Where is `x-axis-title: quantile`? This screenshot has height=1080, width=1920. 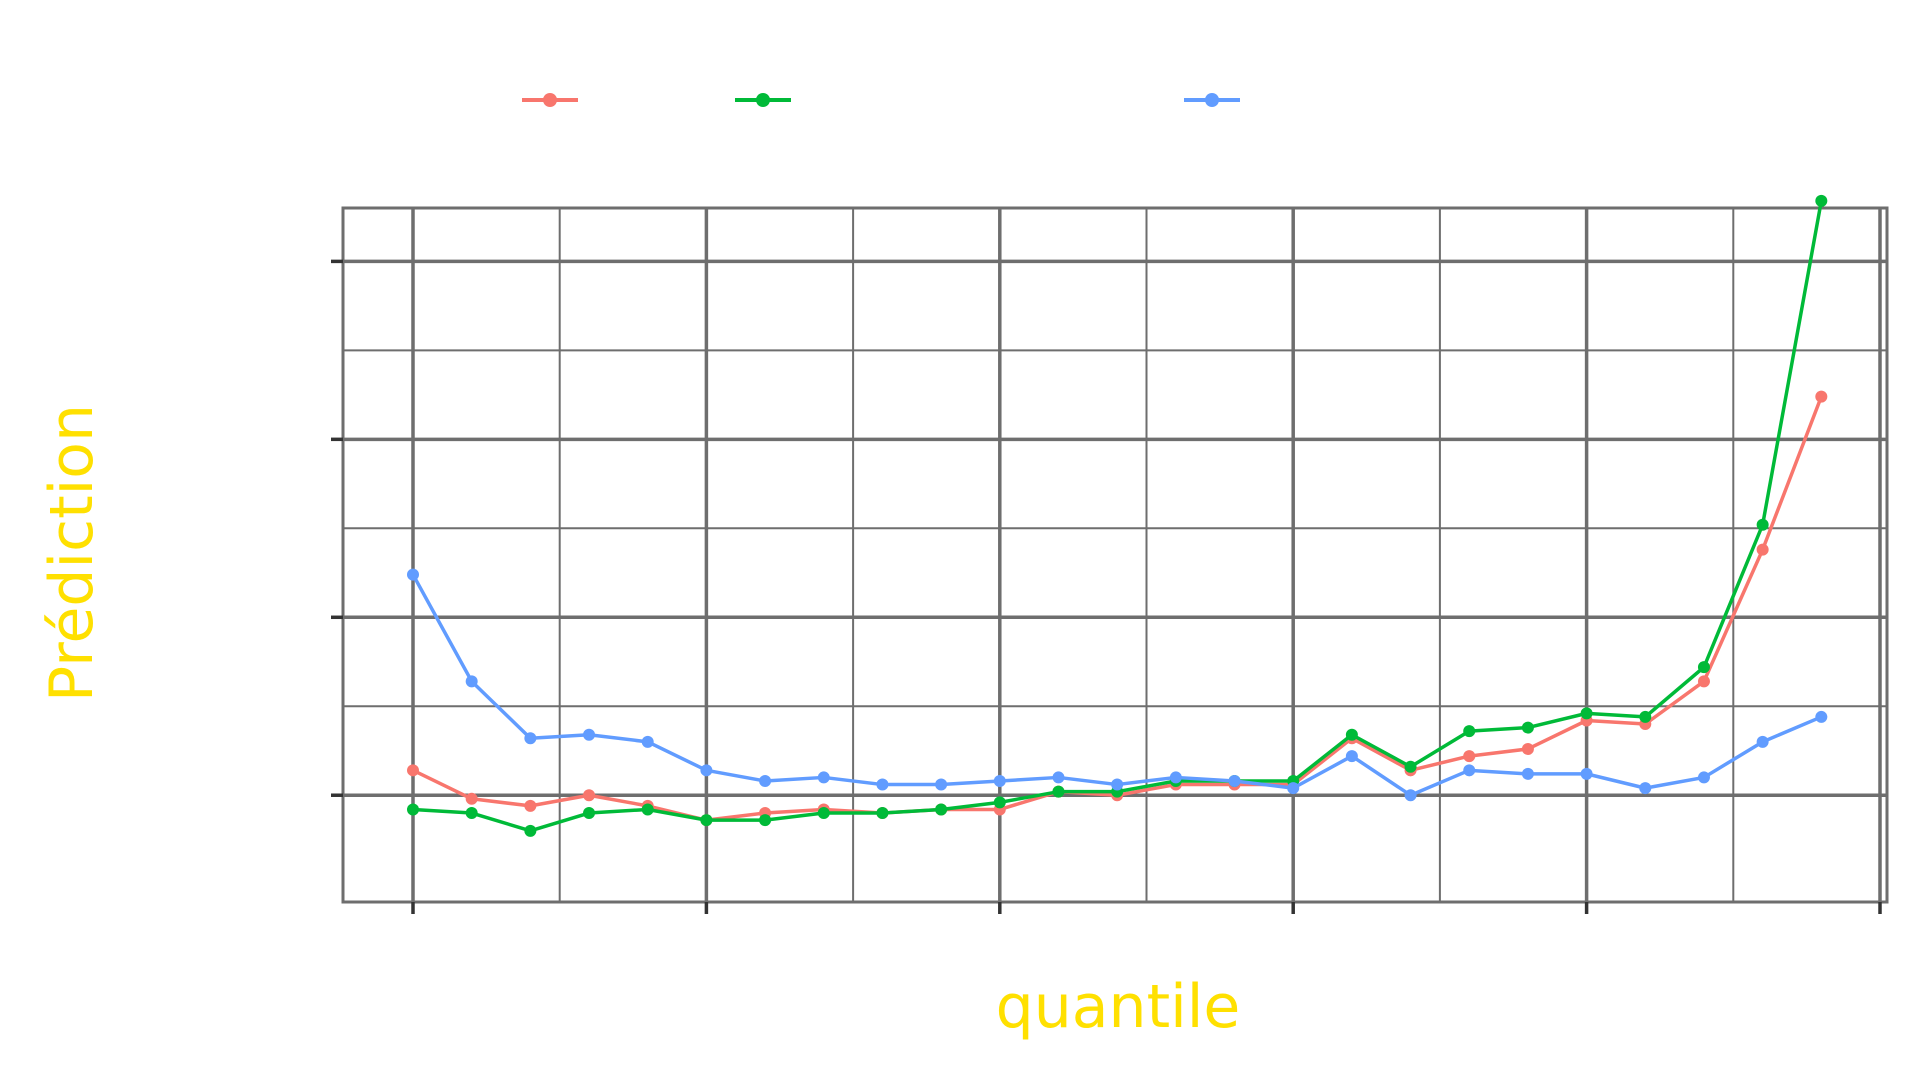 x-axis-title: quantile is located at coordinates (1118, 1007).